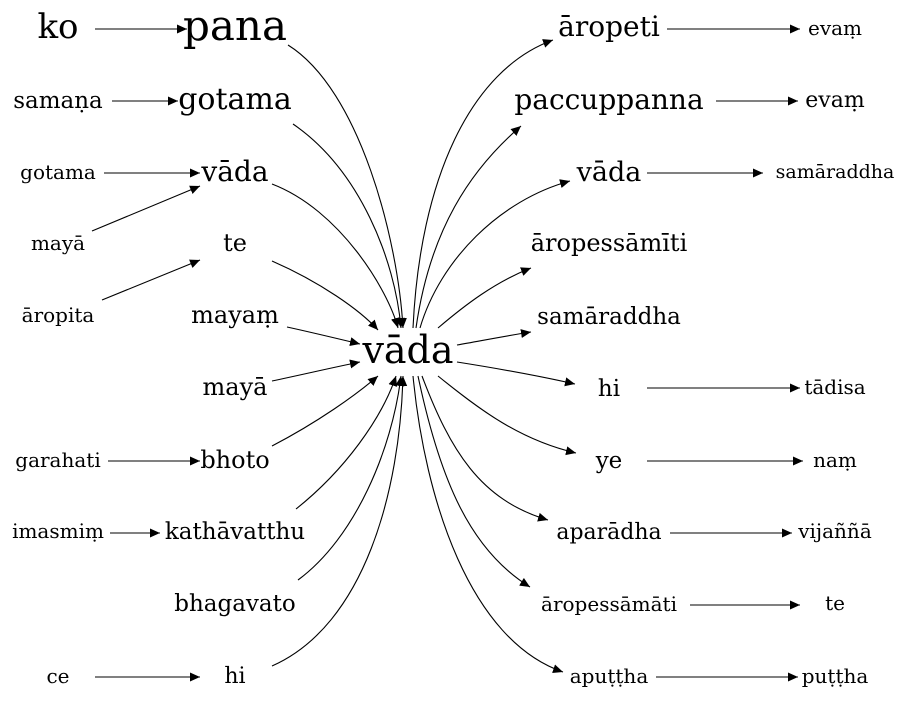 Image resolution: width=913 pixels, height=707 pixels. Describe the element at coordinates (834, 387) in the screenshot. I see `node-tadisa: tādisa` at that location.